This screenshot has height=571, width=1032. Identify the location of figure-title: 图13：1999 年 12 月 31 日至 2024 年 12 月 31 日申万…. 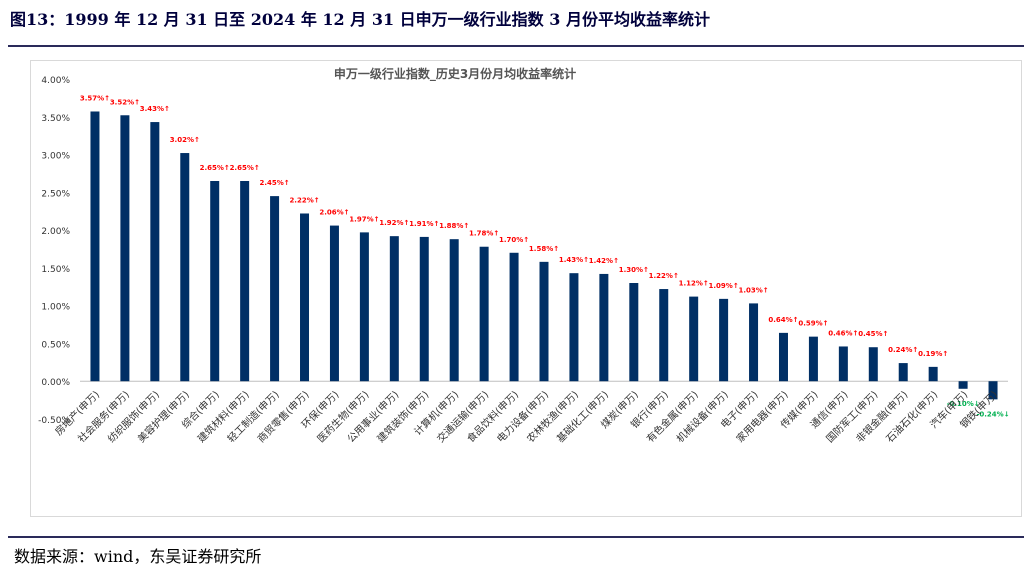
(360, 19).